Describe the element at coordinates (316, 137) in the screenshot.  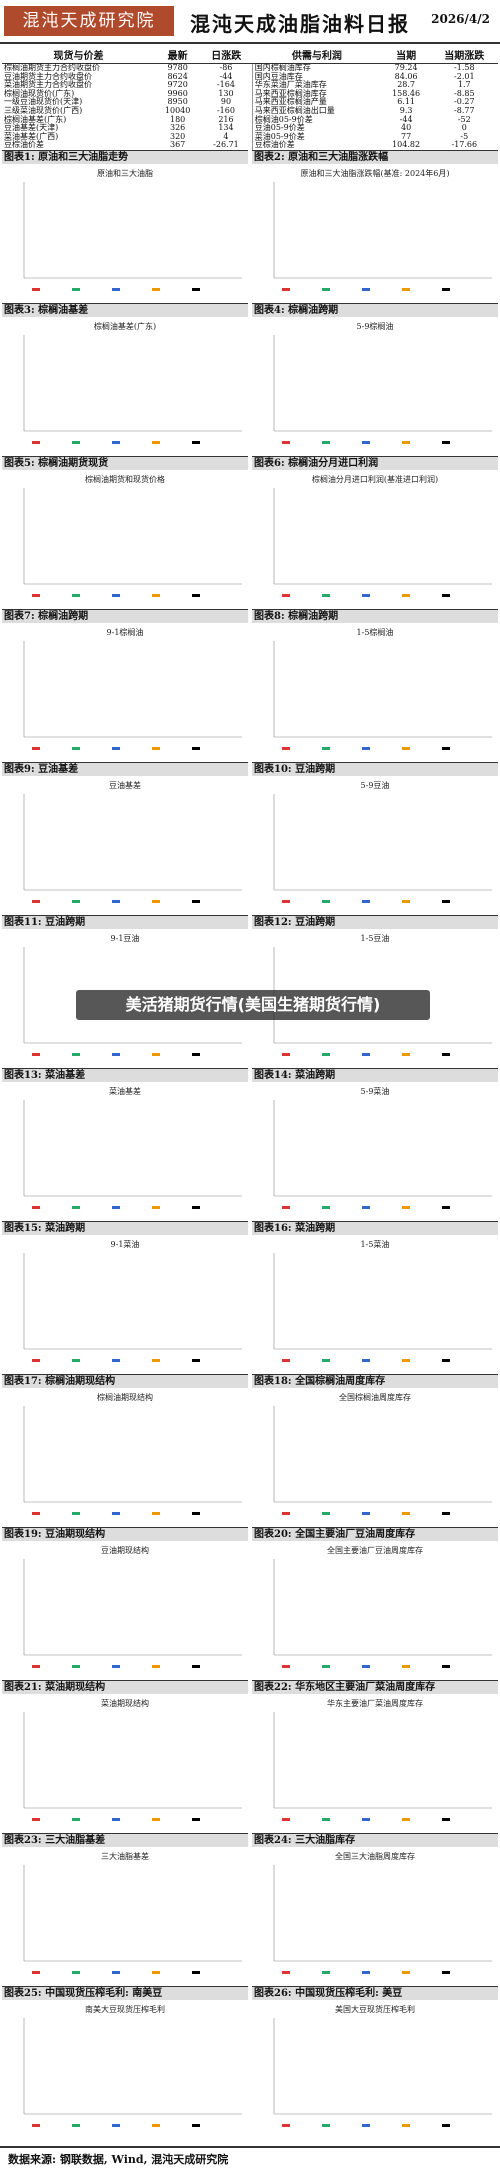
I see `row-label: 菜油05-9价差` at that location.